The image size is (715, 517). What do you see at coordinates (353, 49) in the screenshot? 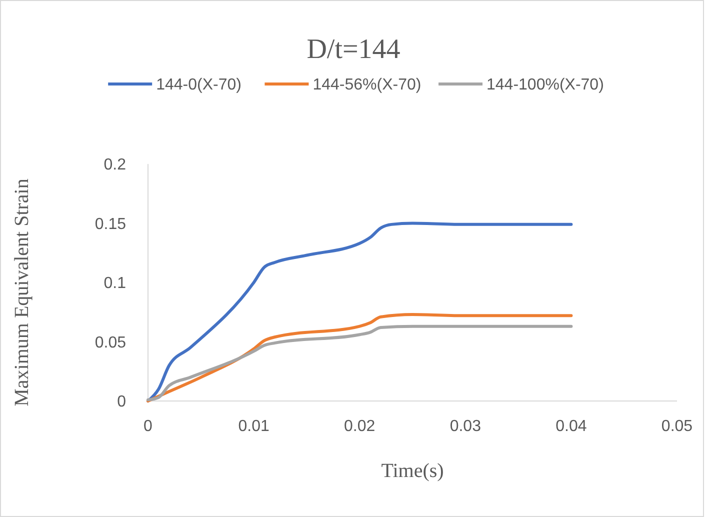
I see `chart-title: D/t=144` at bounding box center [353, 49].